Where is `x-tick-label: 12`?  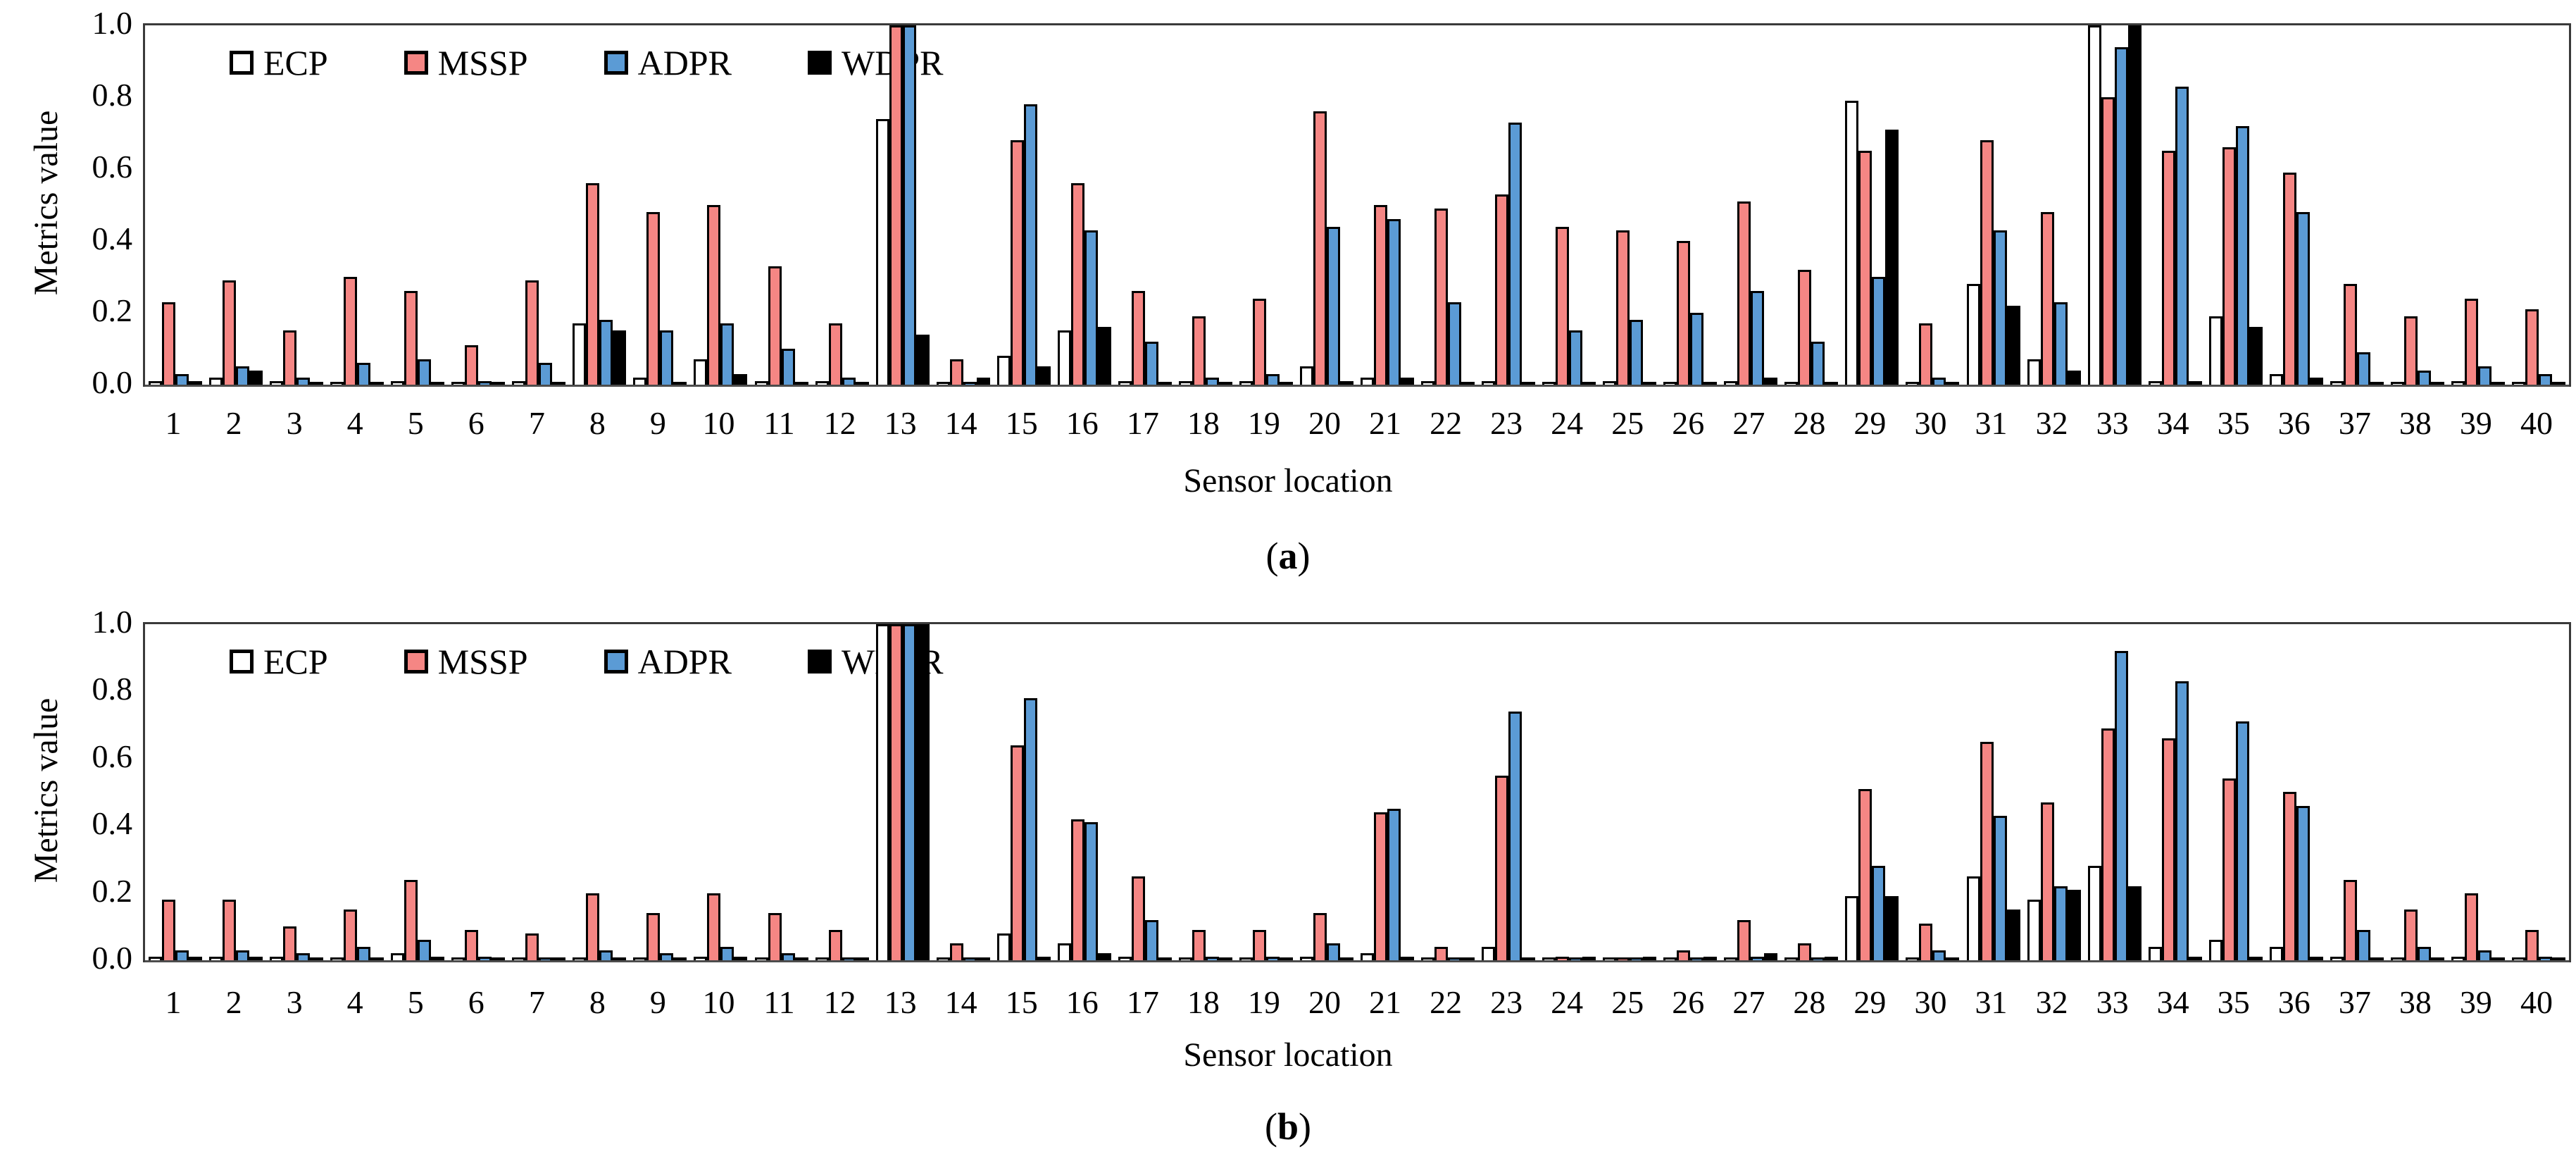 x-tick-label: 12 is located at coordinates (839, 1002).